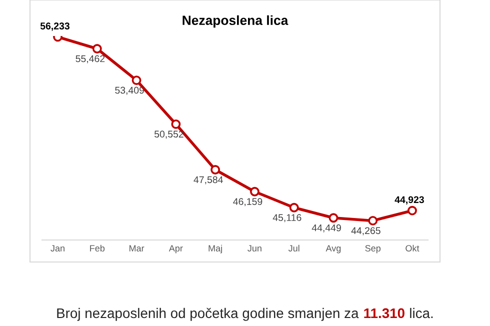 This screenshot has width=490, height=326. I want to click on text: Broj nezaposlenih od početka godine smanjen za, so click(208, 314).